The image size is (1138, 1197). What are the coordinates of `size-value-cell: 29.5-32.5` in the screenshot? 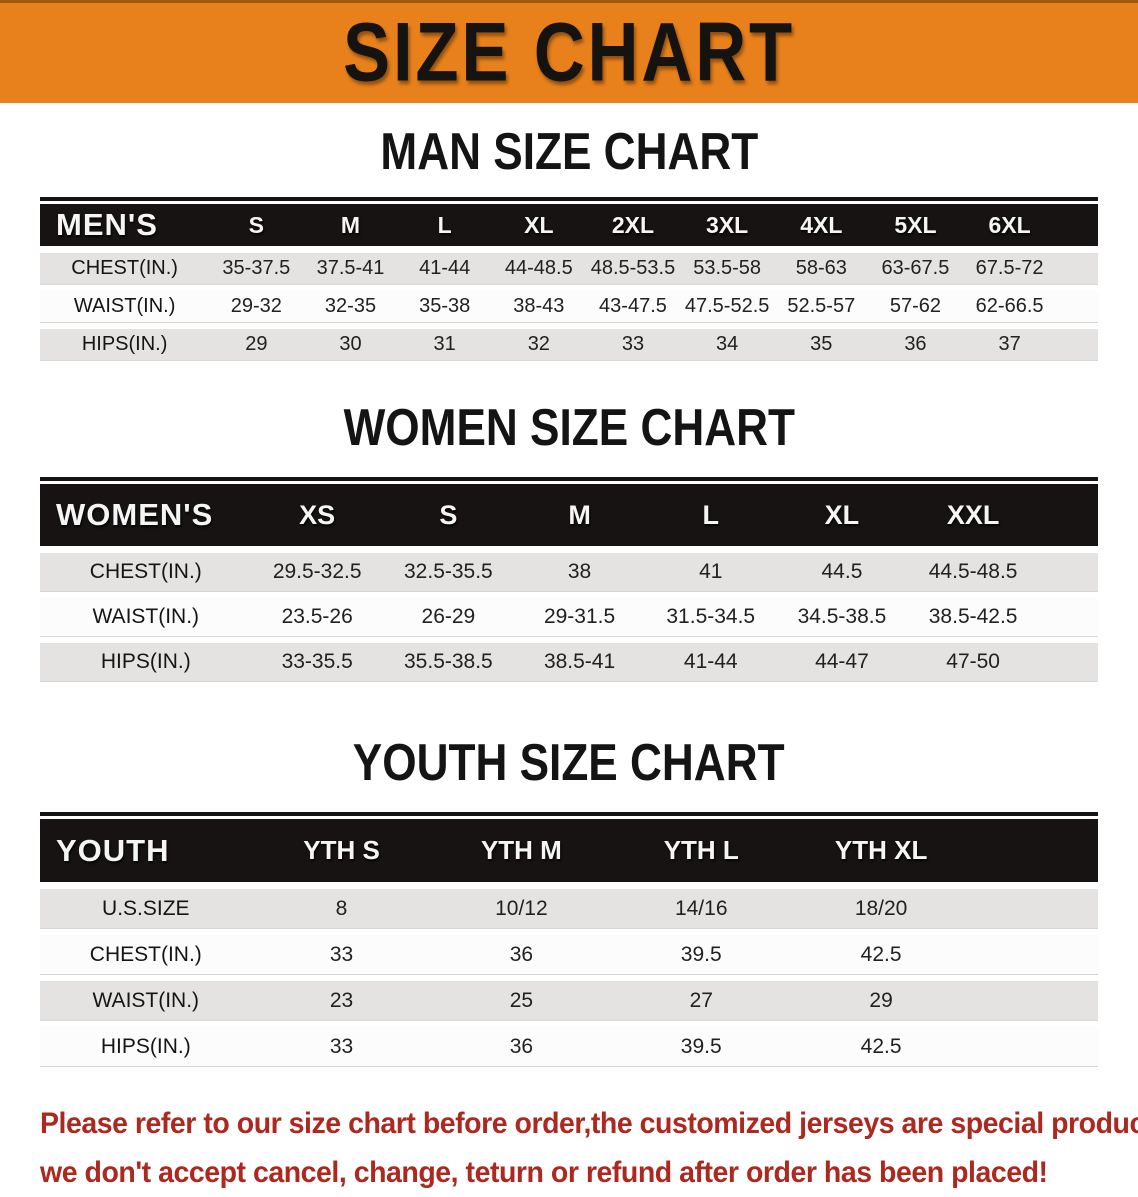 It's located at (317, 571).